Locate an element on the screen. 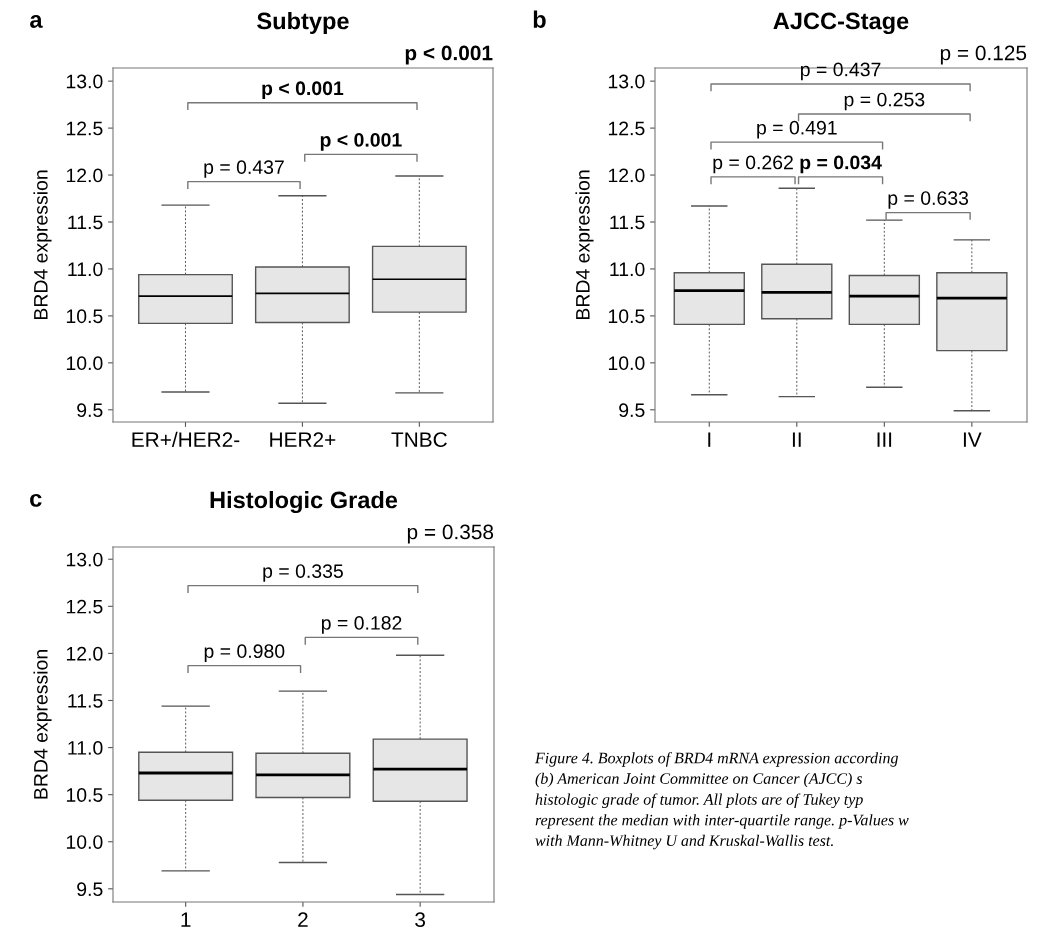  caption: Figure 4. Boxplots of BRD4 mRNA expression according (b) American Joint Committee on Cancer (AJCC) s histologic grade of tumor. All plots are of Tukey typ represent the median with inter-quartile range. p-Values w with Mann-Whitney U and Kruskal-Wallis test. is located at coordinates (721, 801).